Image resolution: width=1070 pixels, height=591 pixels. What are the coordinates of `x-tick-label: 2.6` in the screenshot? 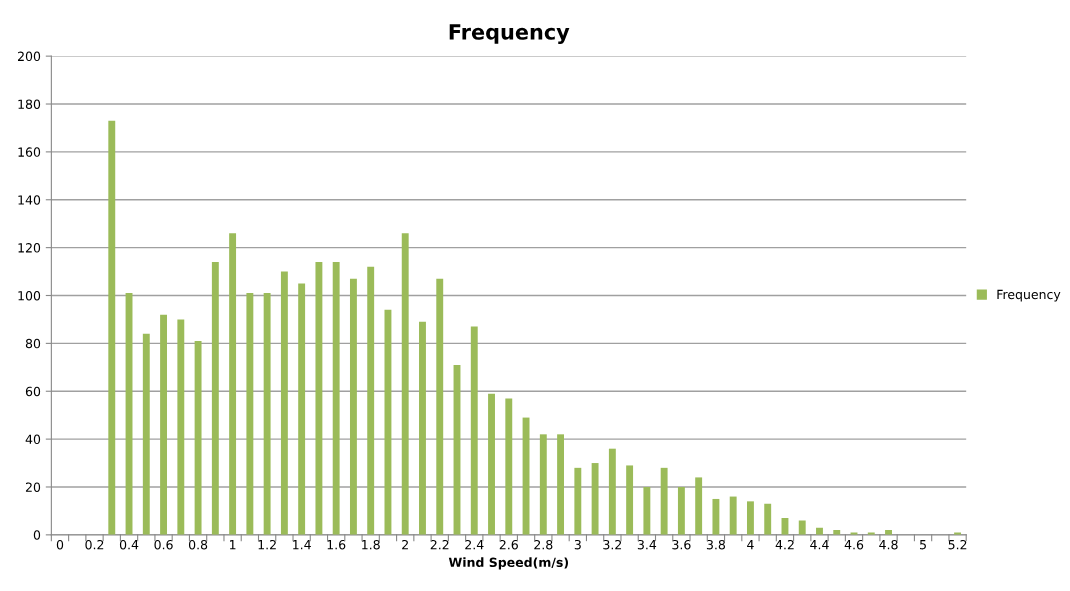 It's located at (508, 544).